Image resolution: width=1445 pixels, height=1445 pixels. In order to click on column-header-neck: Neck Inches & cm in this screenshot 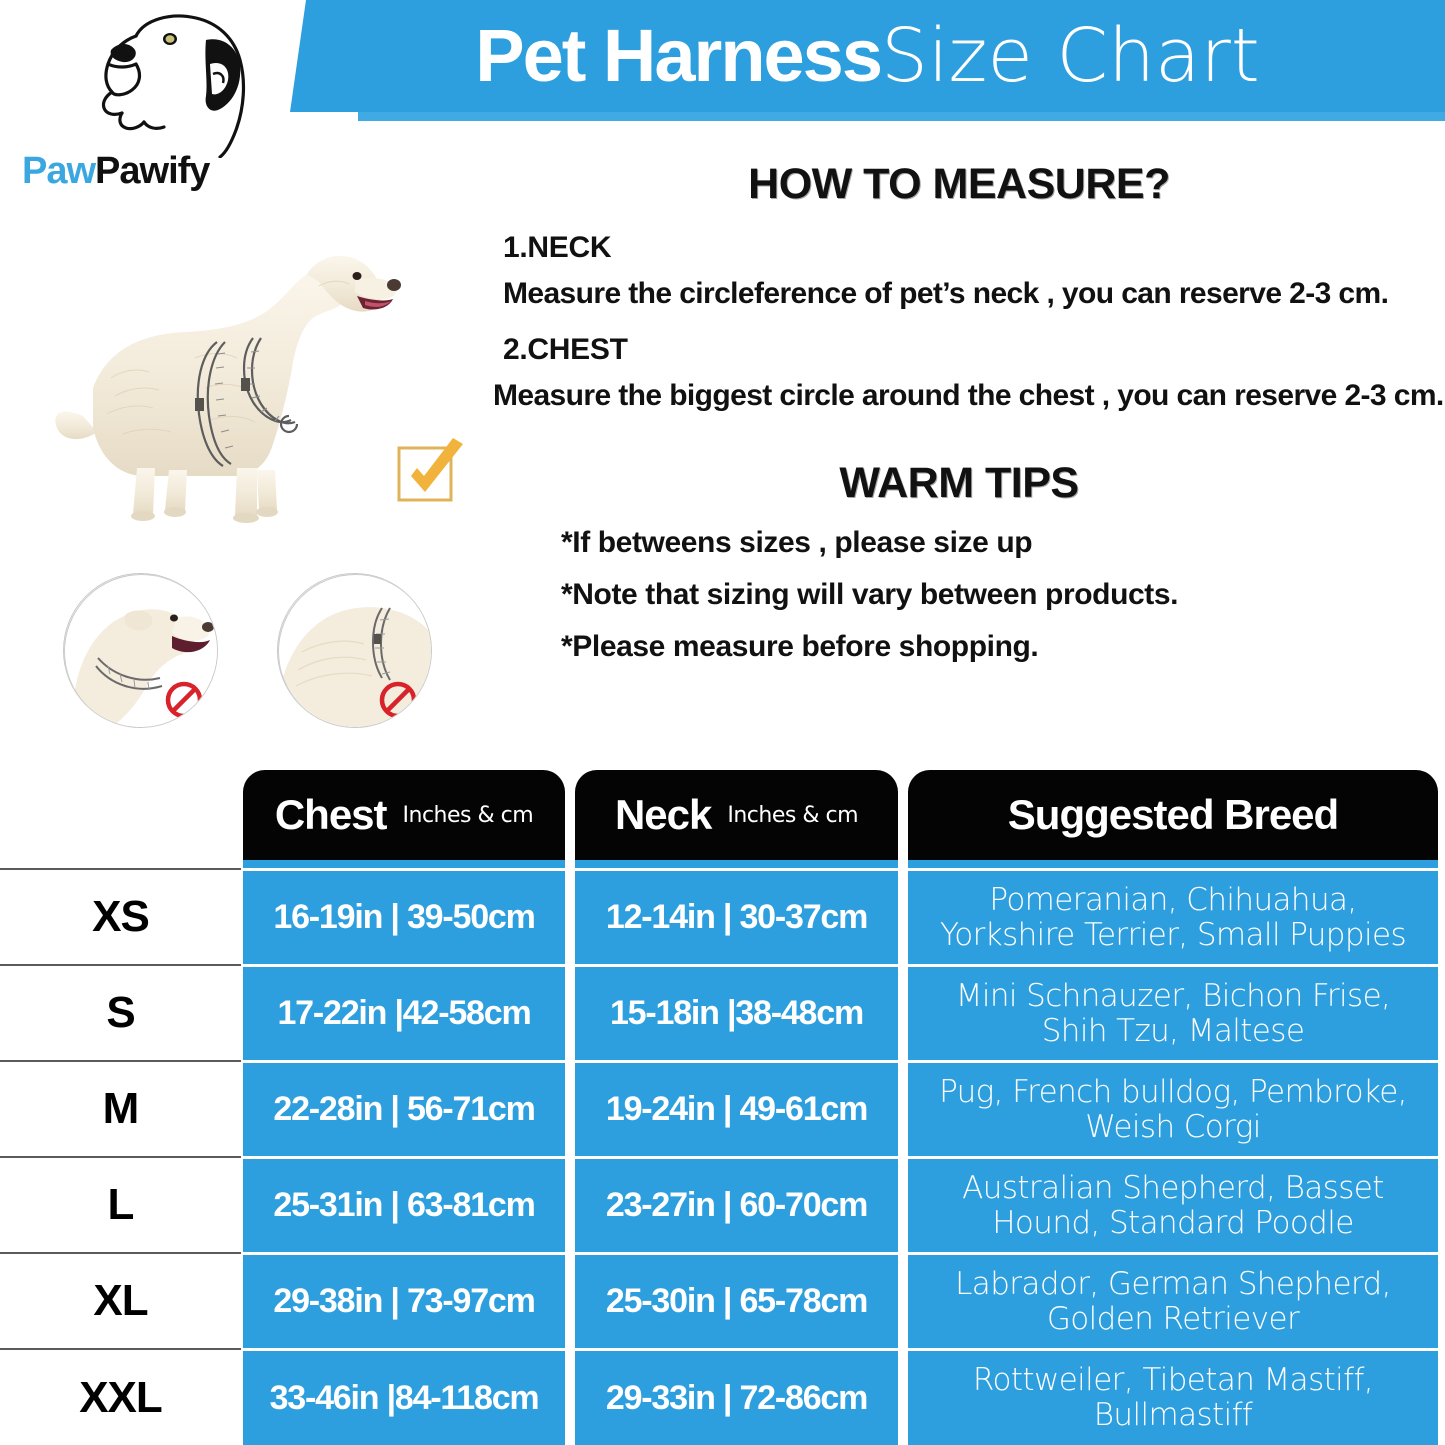, I will do `click(736, 815)`.